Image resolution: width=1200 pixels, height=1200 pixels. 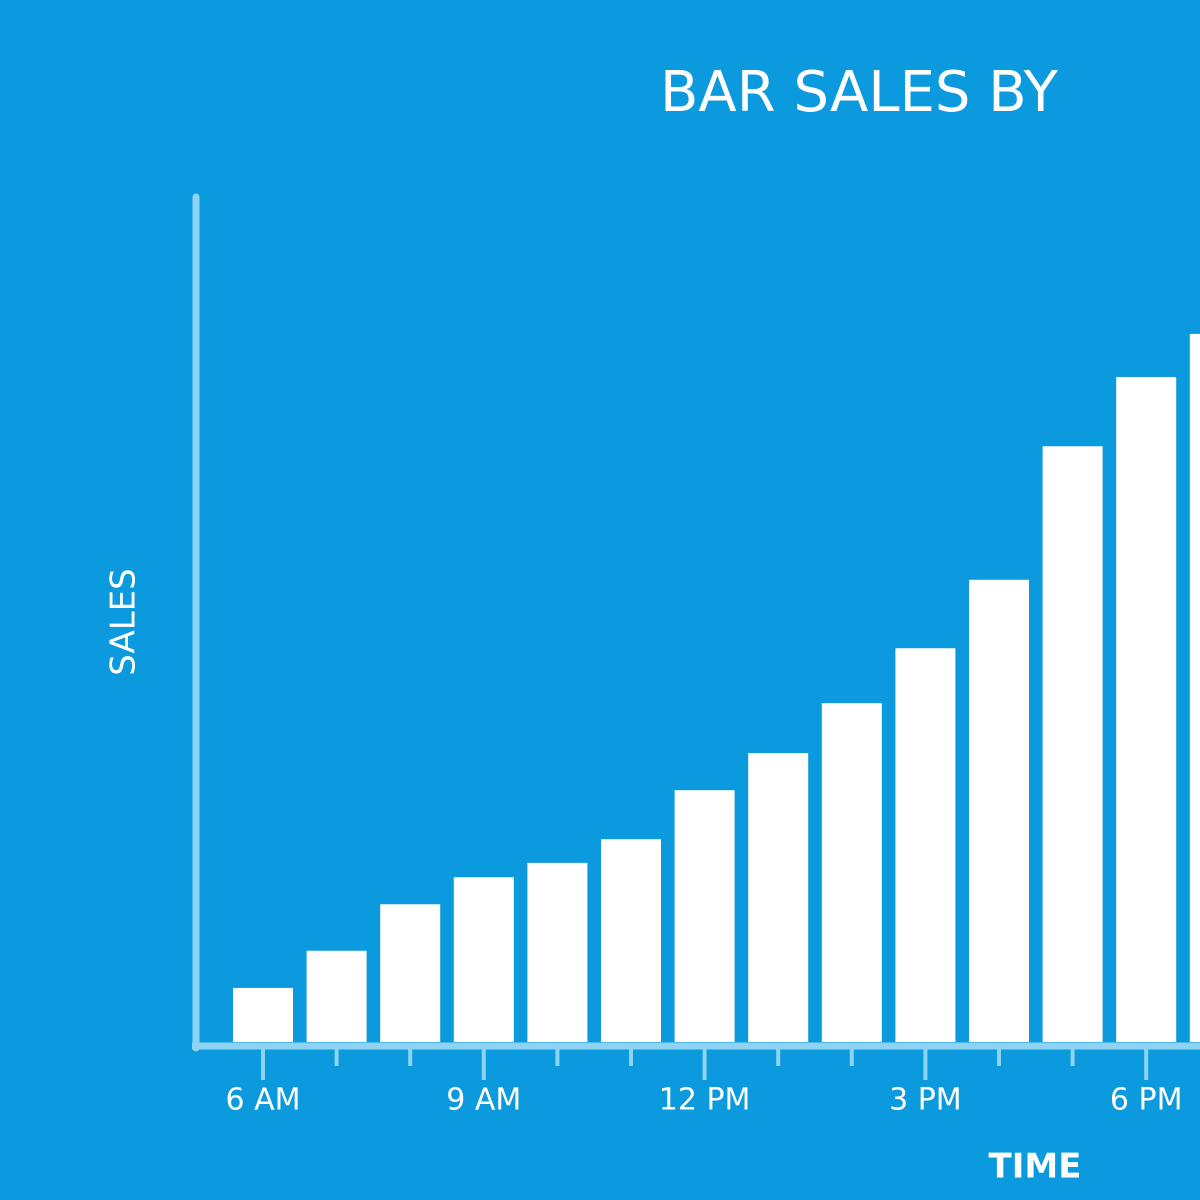 What do you see at coordinates (925, 1100) in the screenshot?
I see `x-tick-label: 3 PM` at bounding box center [925, 1100].